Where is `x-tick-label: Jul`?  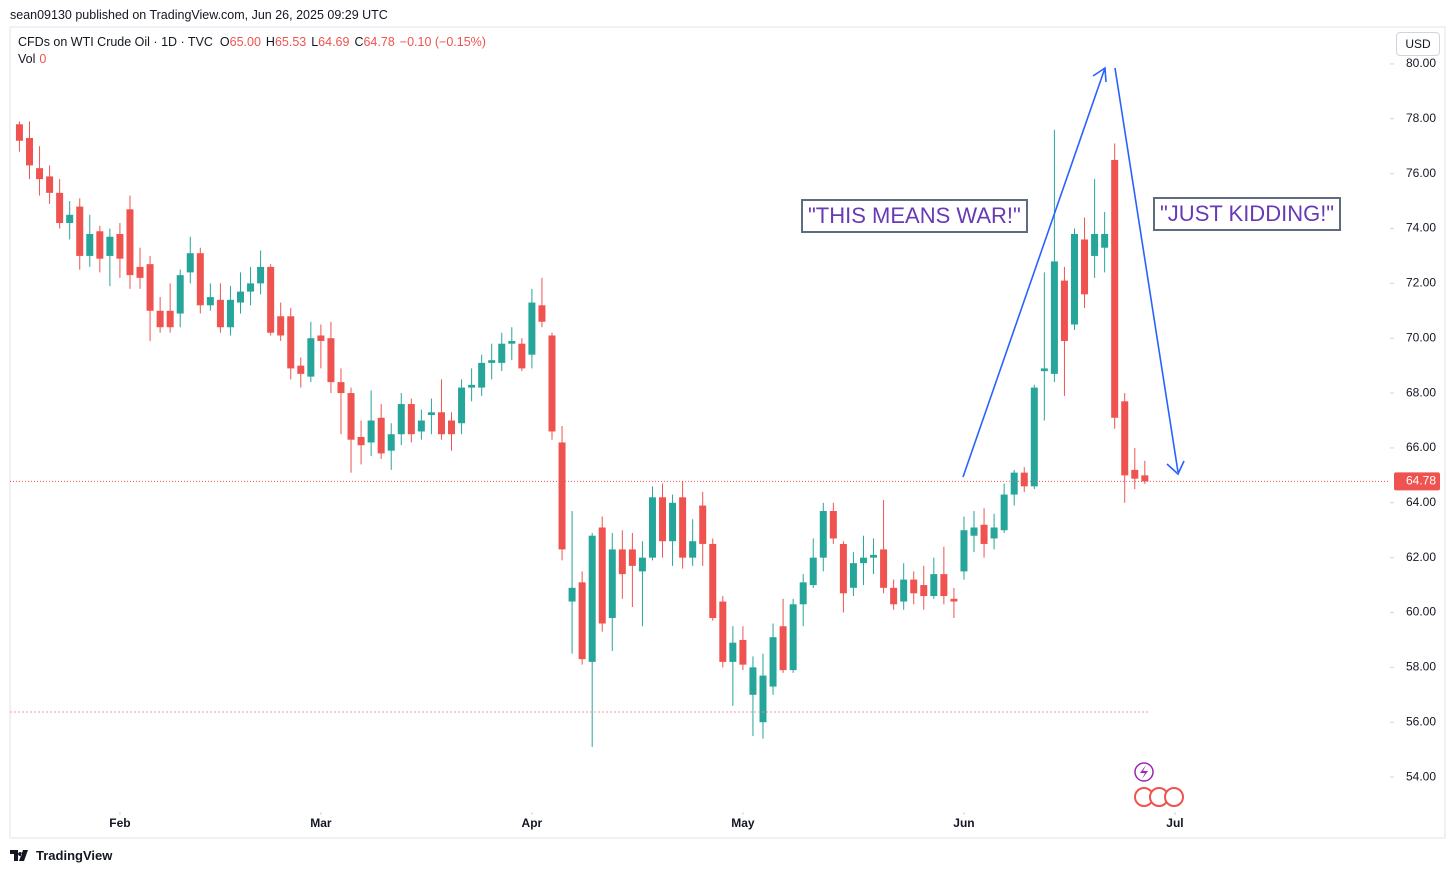
x-tick-label: Jul is located at coordinates (1174, 823).